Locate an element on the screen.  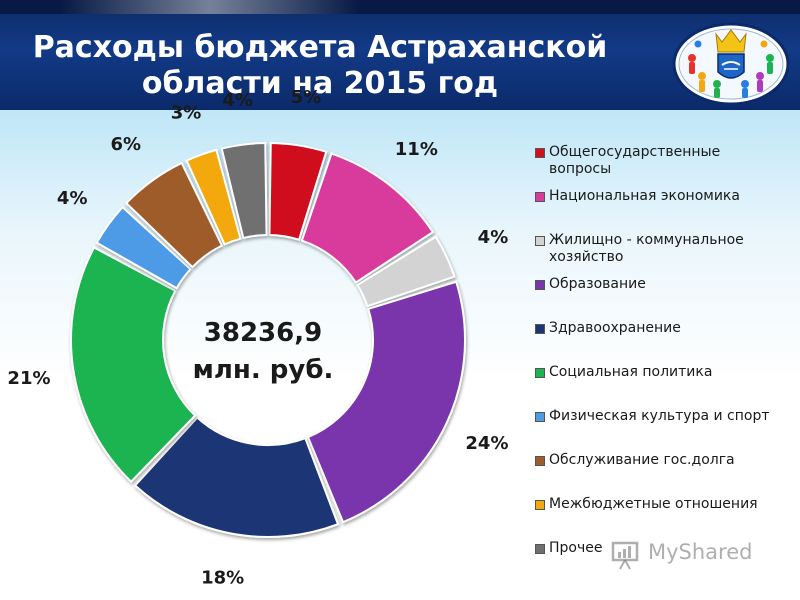
slice-percent-label: 24% is located at coordinates (486, 443).